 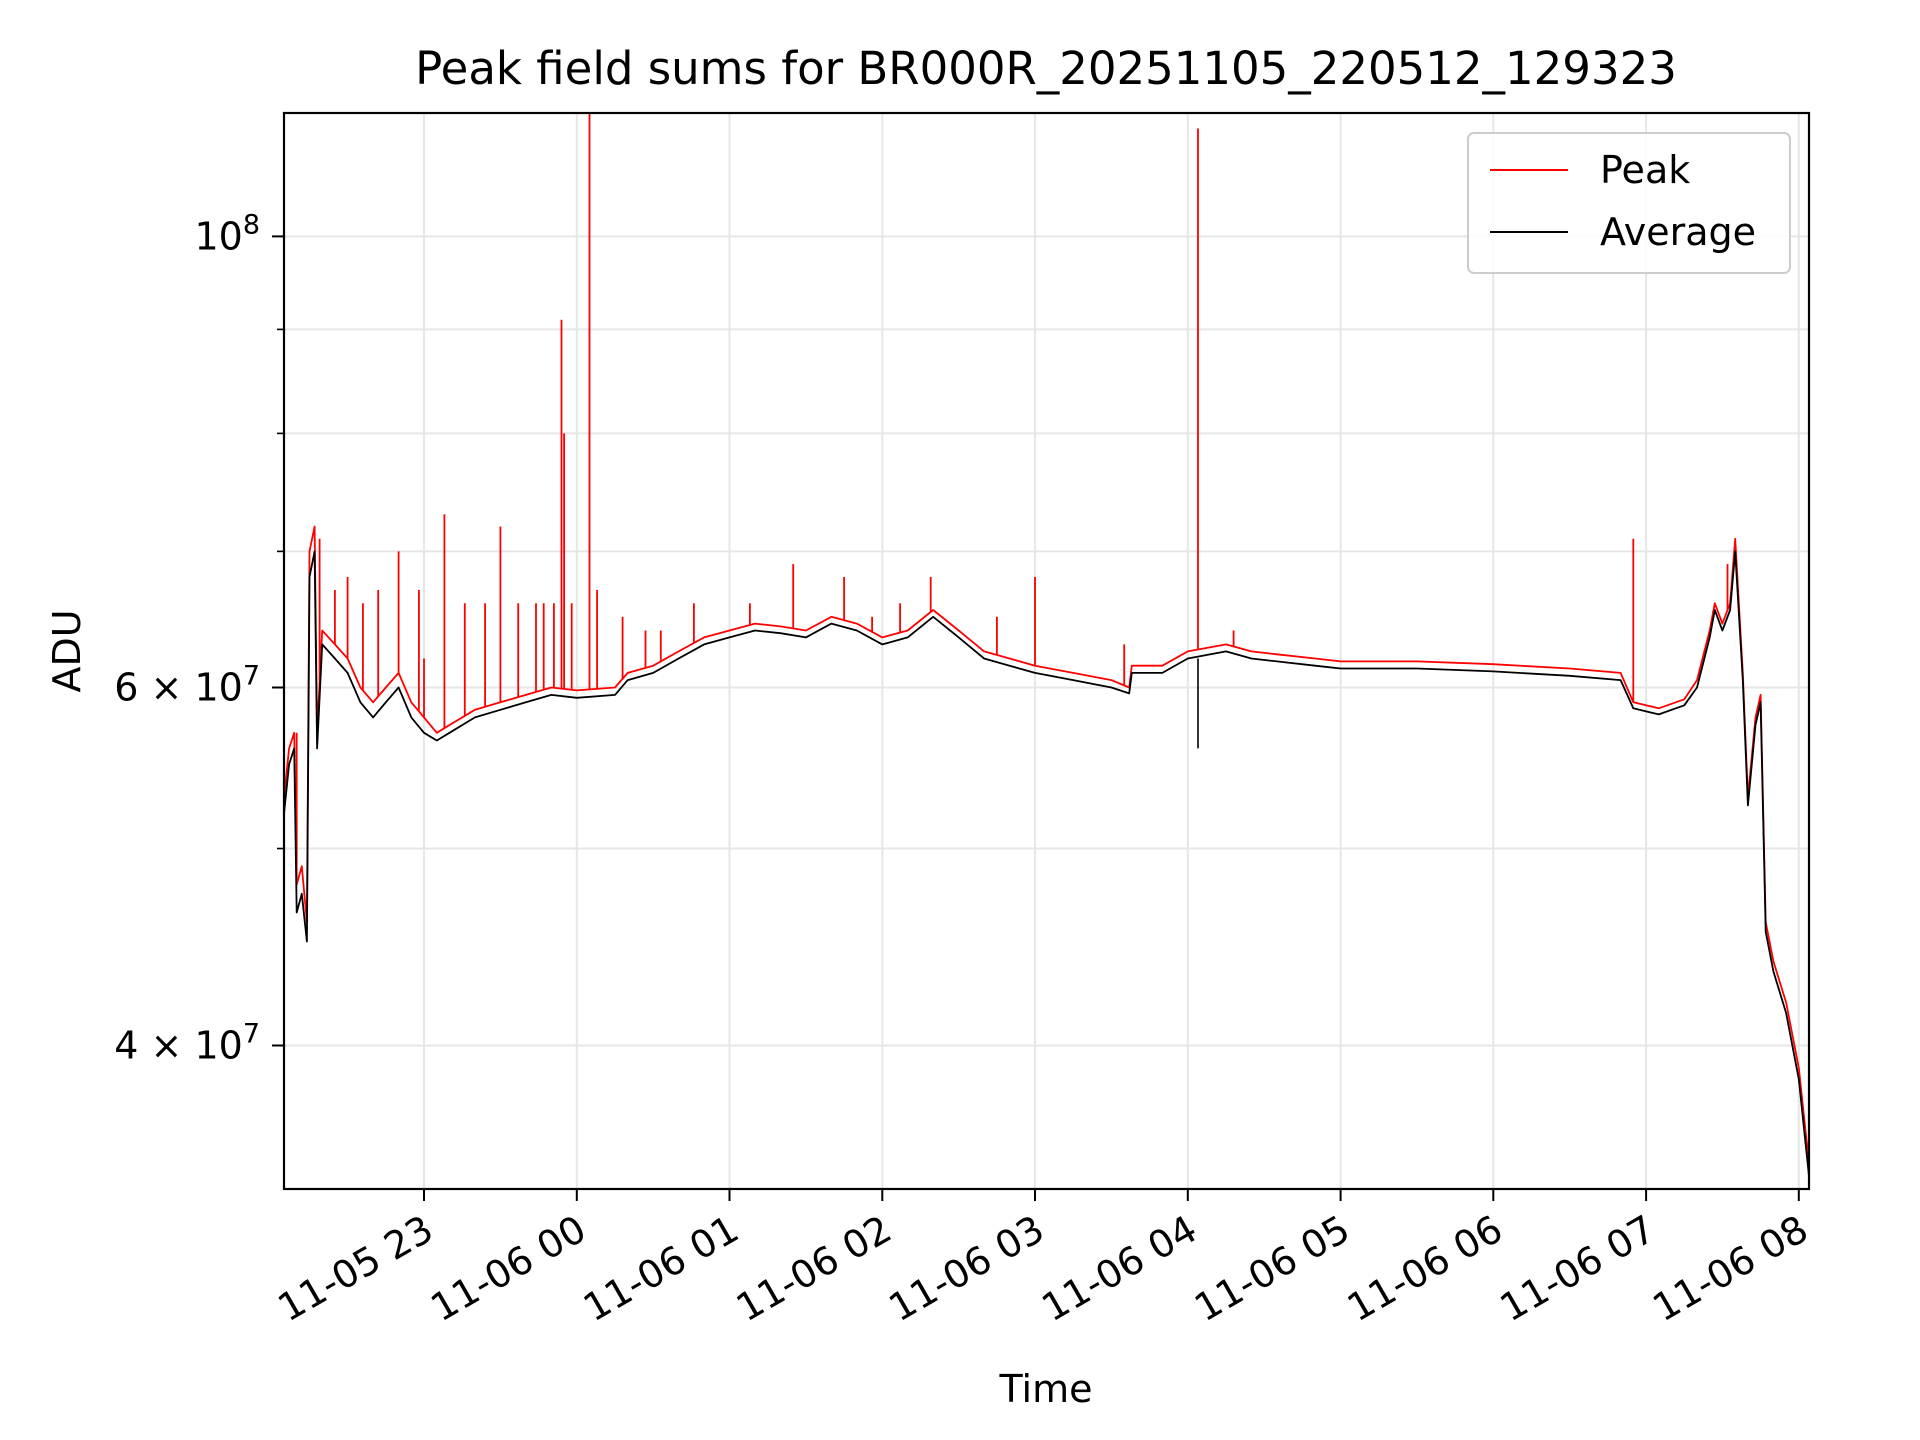 What do you see at coordinates (1678, 232) in the screenshot?
I see `legend-label-average: Average` at bounding box center [1678, 232].